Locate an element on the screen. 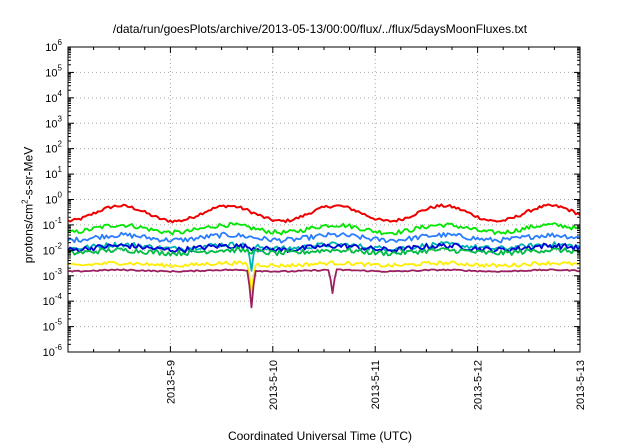 The width and height of the screenshot is (640, 448). x-tick-label: 2013-5-10 is located at coordinates (274, 385).